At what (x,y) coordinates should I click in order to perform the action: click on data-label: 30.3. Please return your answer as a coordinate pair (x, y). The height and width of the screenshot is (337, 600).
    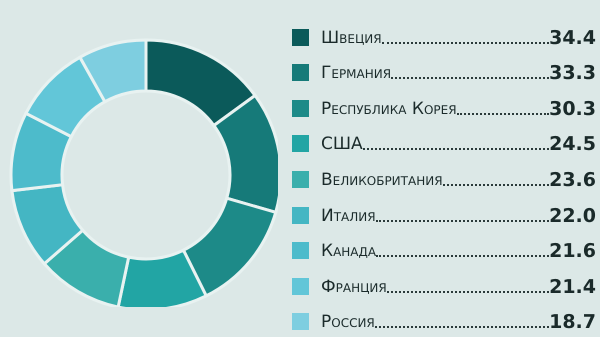
    Looking at the image, I should click on (572, 109).